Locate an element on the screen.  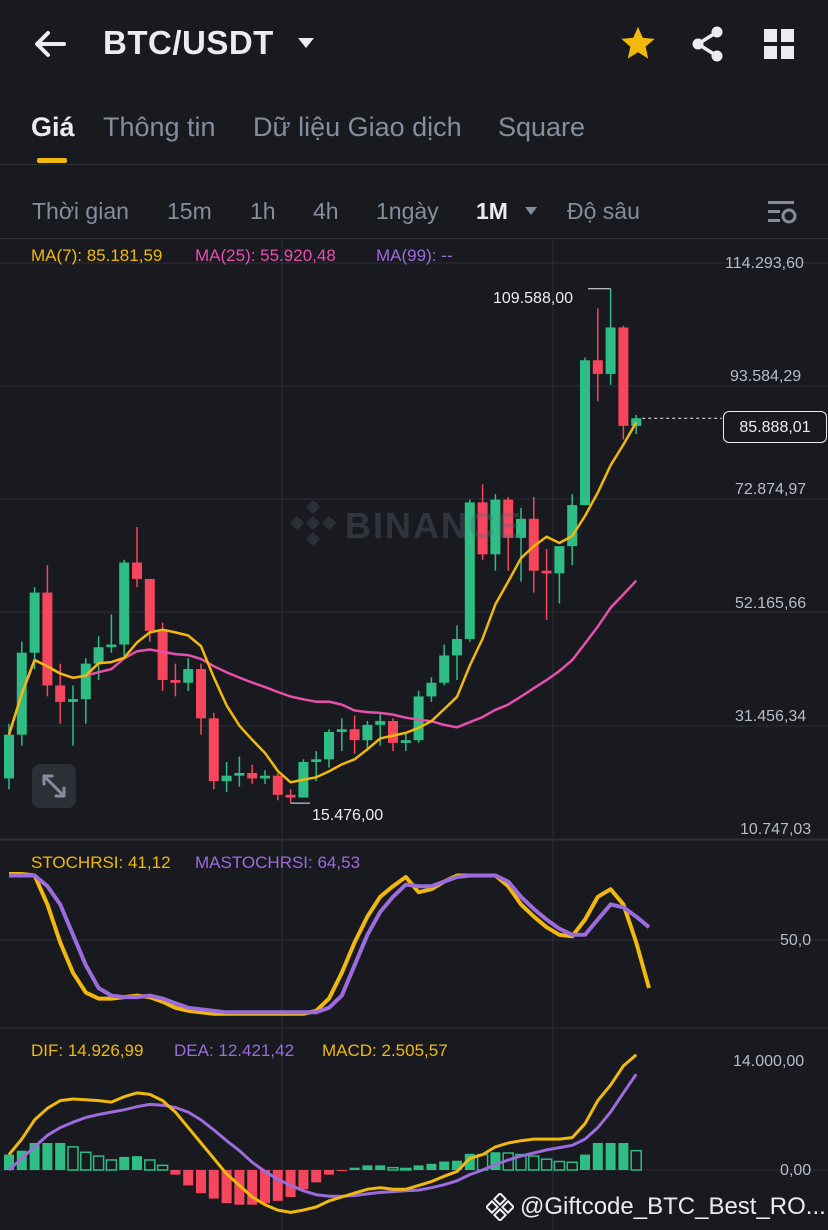
tab-square: Square is located at coordinates (542, 127).